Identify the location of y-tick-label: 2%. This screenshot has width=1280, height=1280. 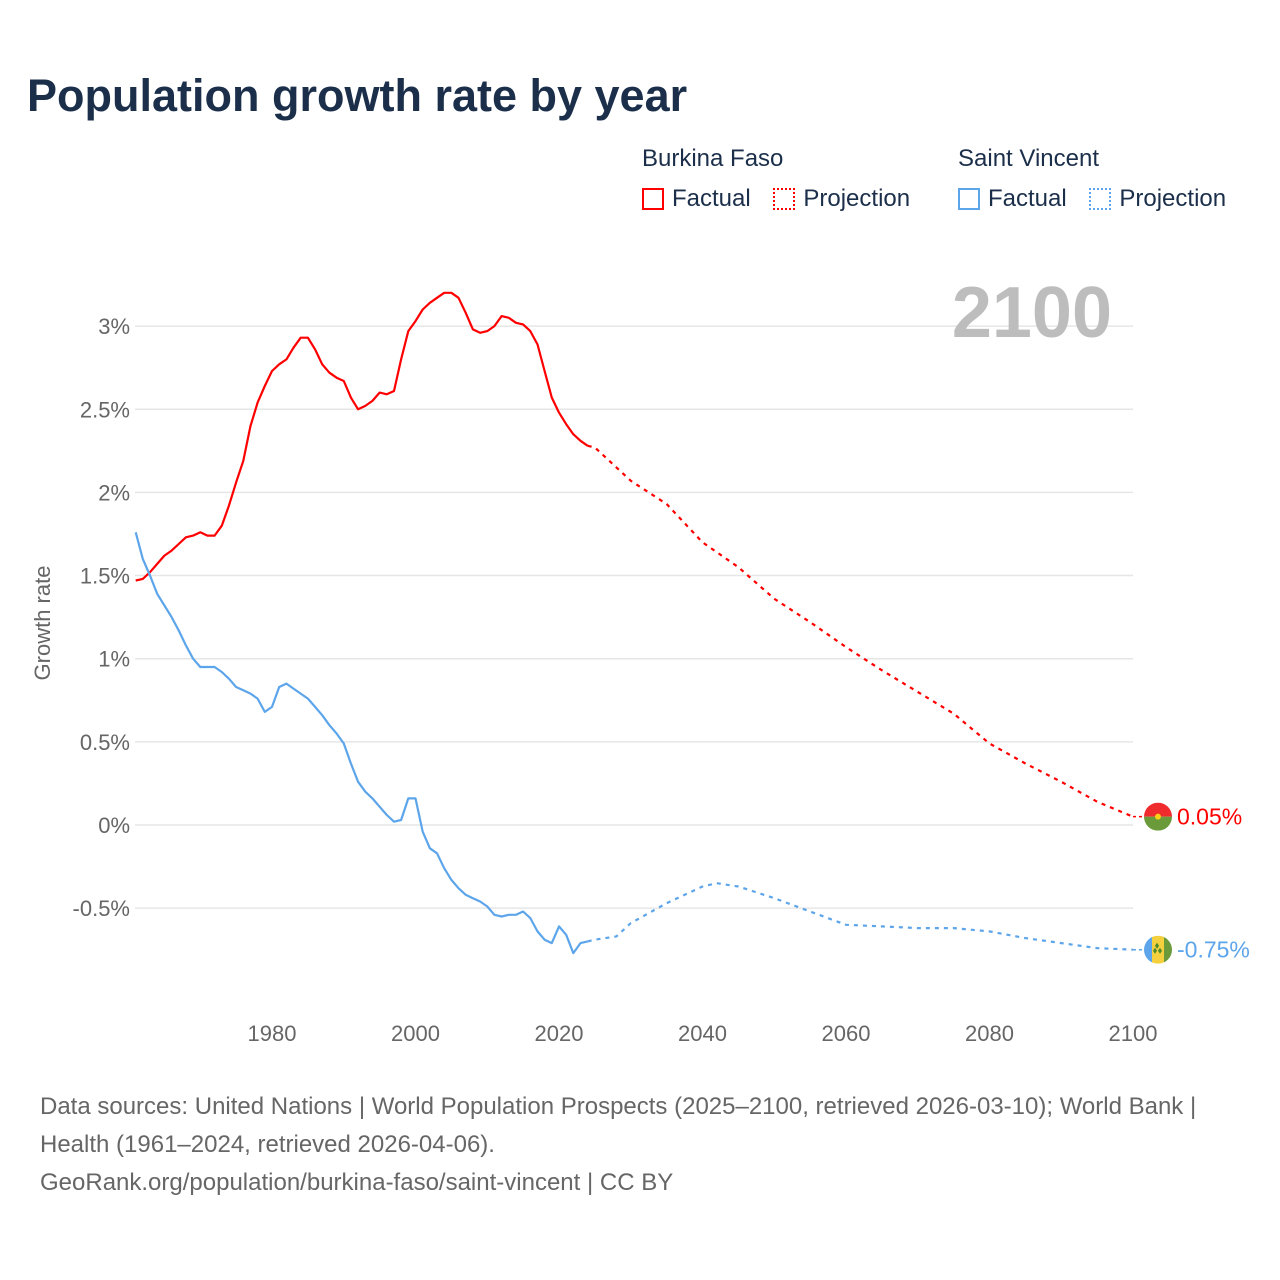
(114, 492).